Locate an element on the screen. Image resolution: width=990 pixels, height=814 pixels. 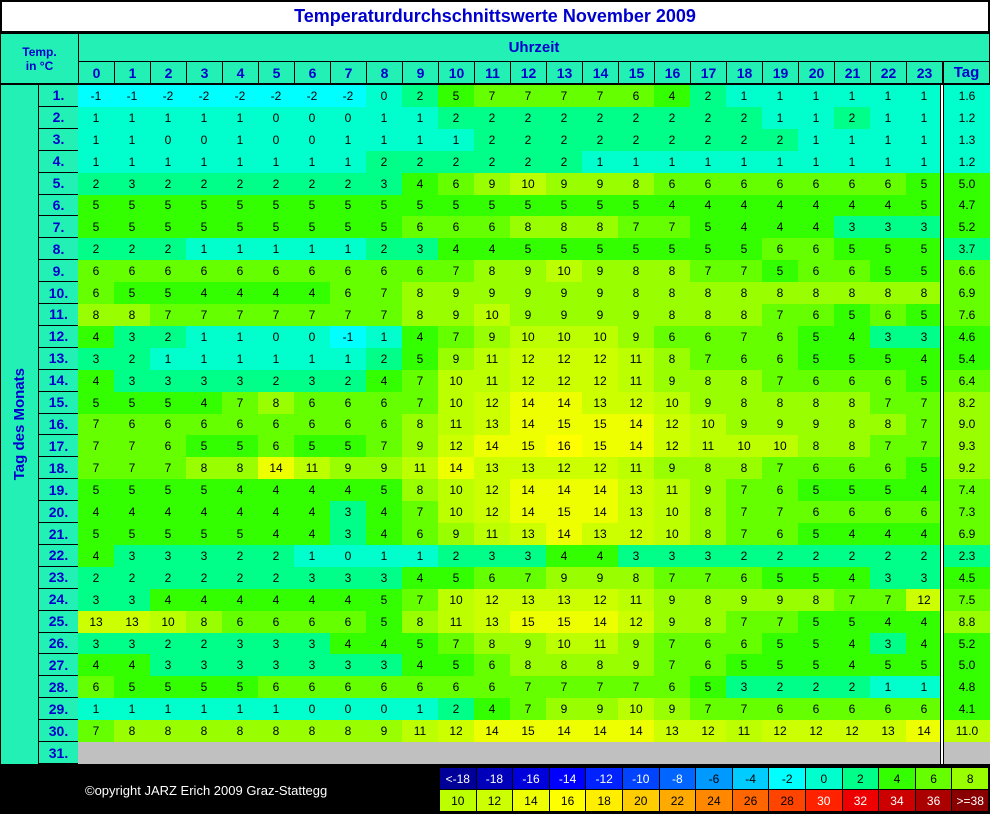
daily-mean: 5.4 is located at coordinates (967, 358).